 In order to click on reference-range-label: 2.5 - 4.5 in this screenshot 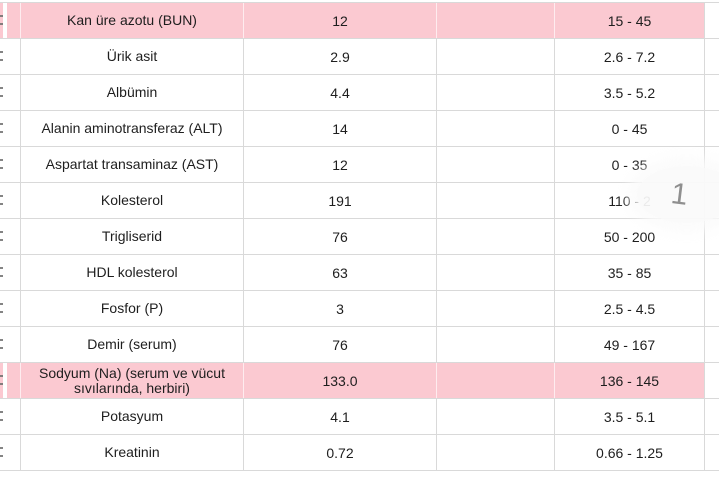, I will do `click(629, 308)`.